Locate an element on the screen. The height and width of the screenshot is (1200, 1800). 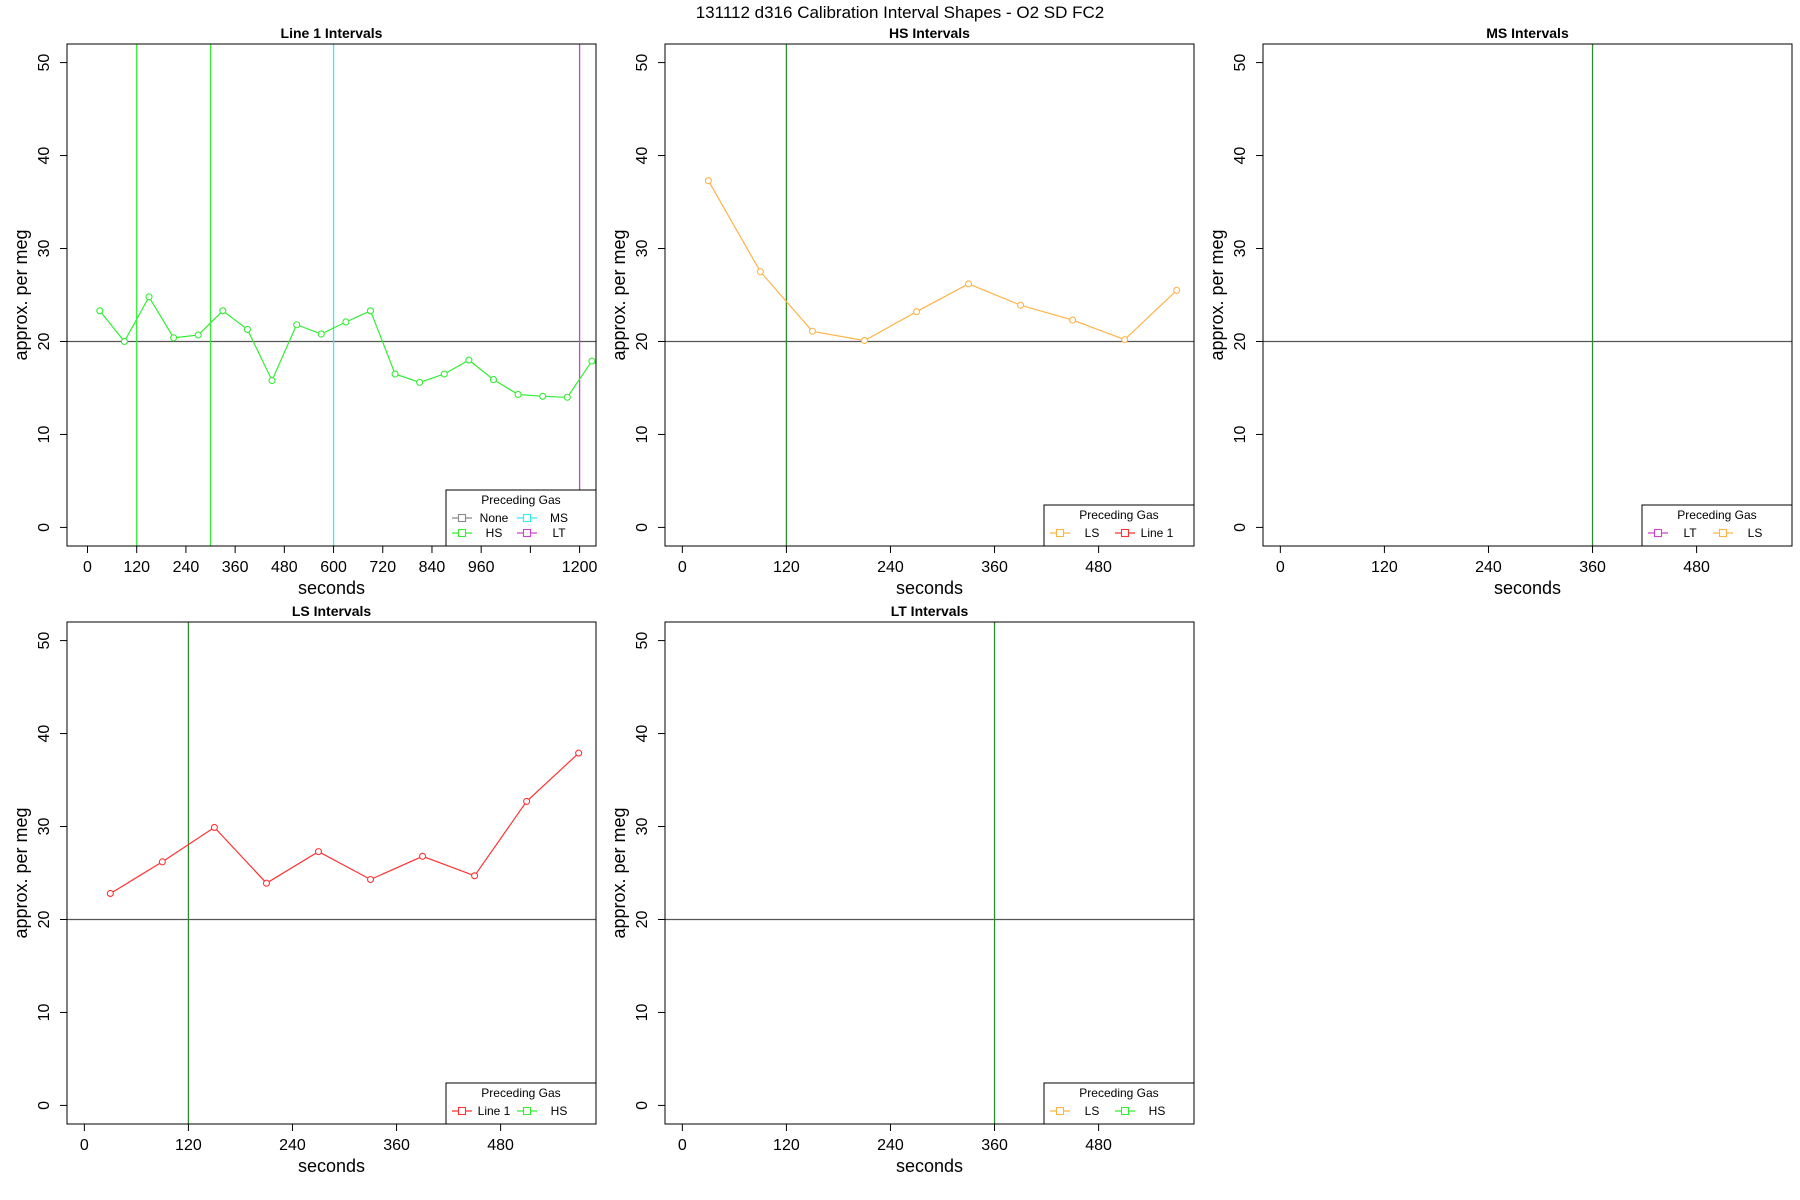
panel-title: MS Intervals is located at coordinates (1527, 33).